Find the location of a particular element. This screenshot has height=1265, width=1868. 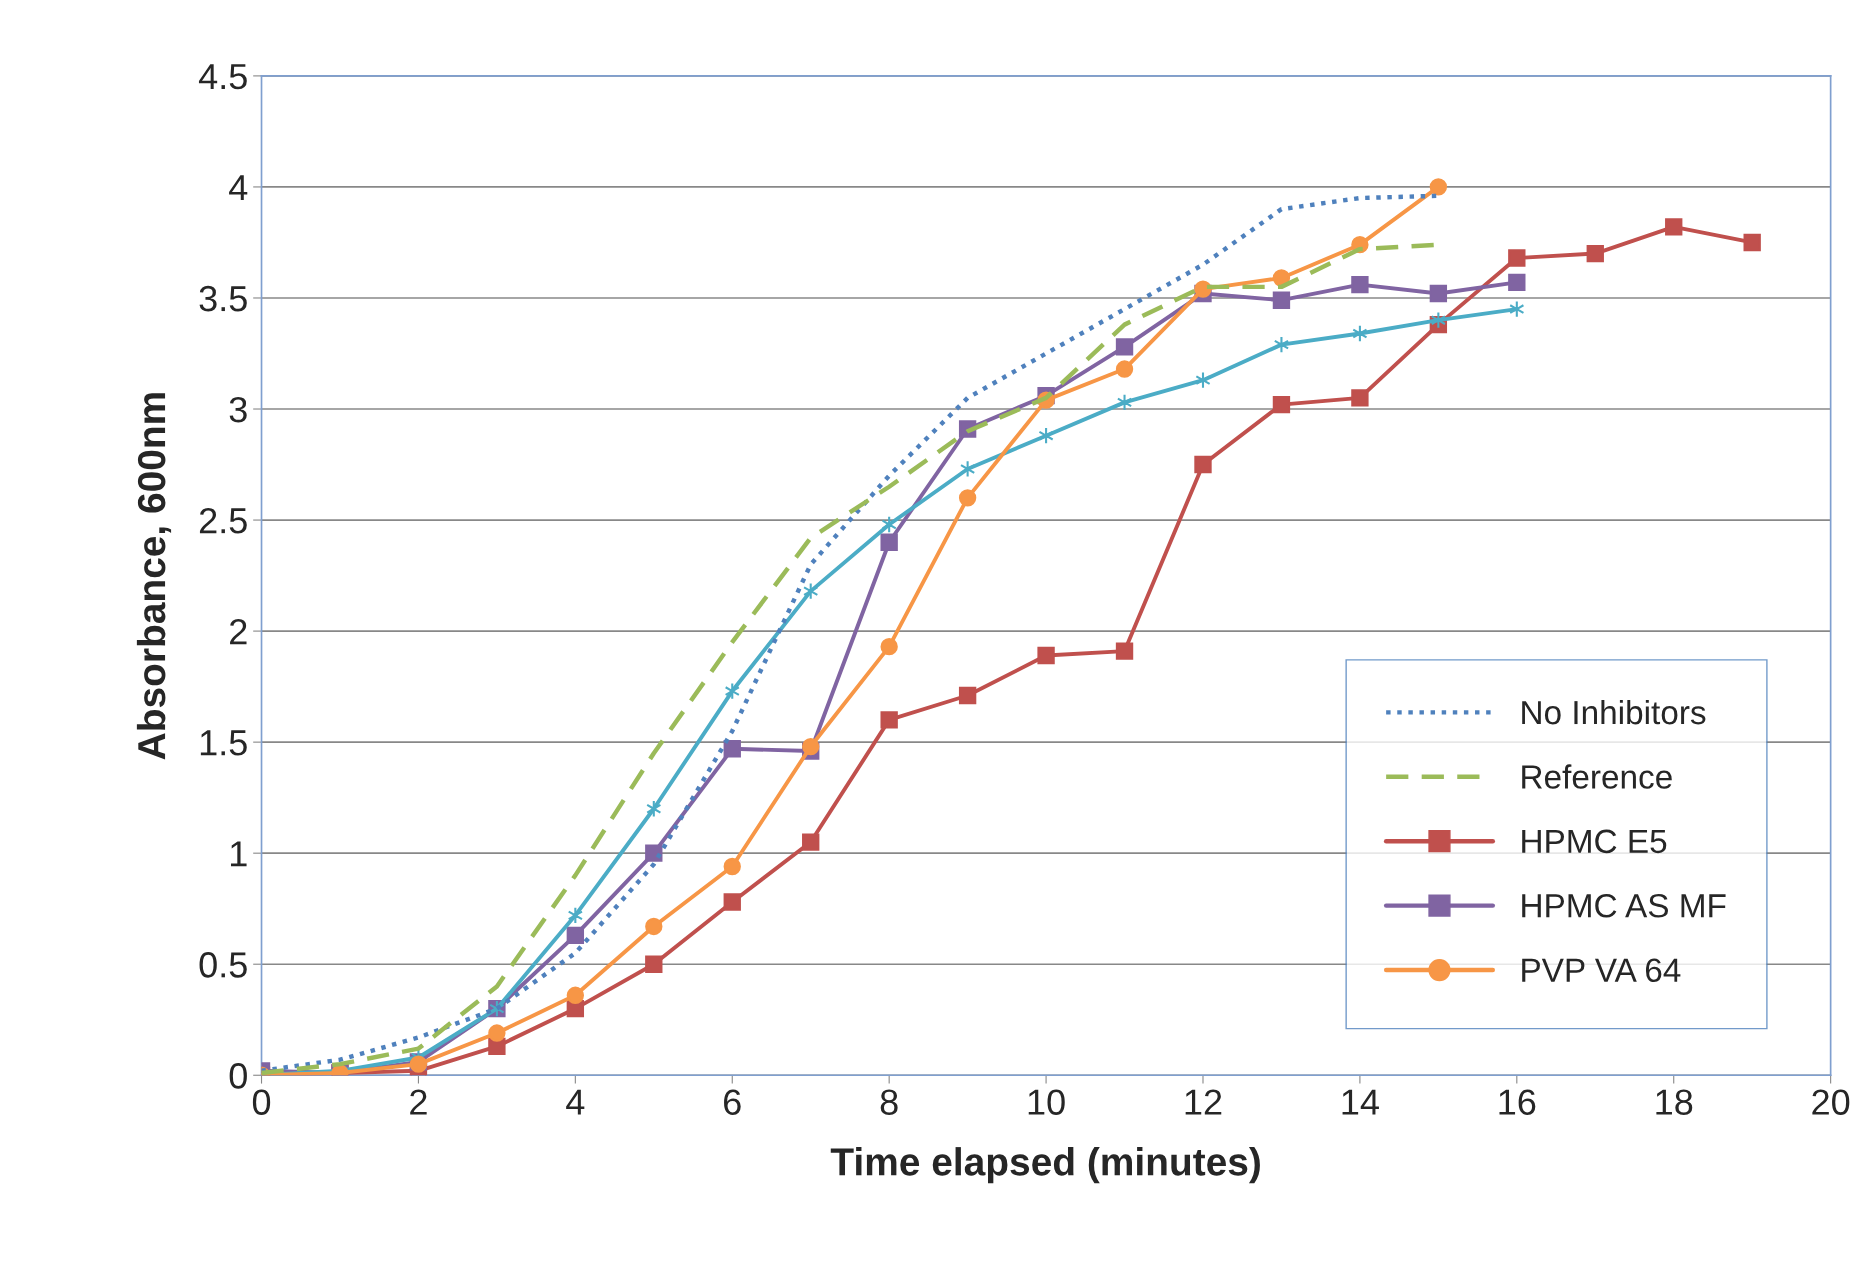

x-tick-label: 2 is located at coordinates (418, 1102).